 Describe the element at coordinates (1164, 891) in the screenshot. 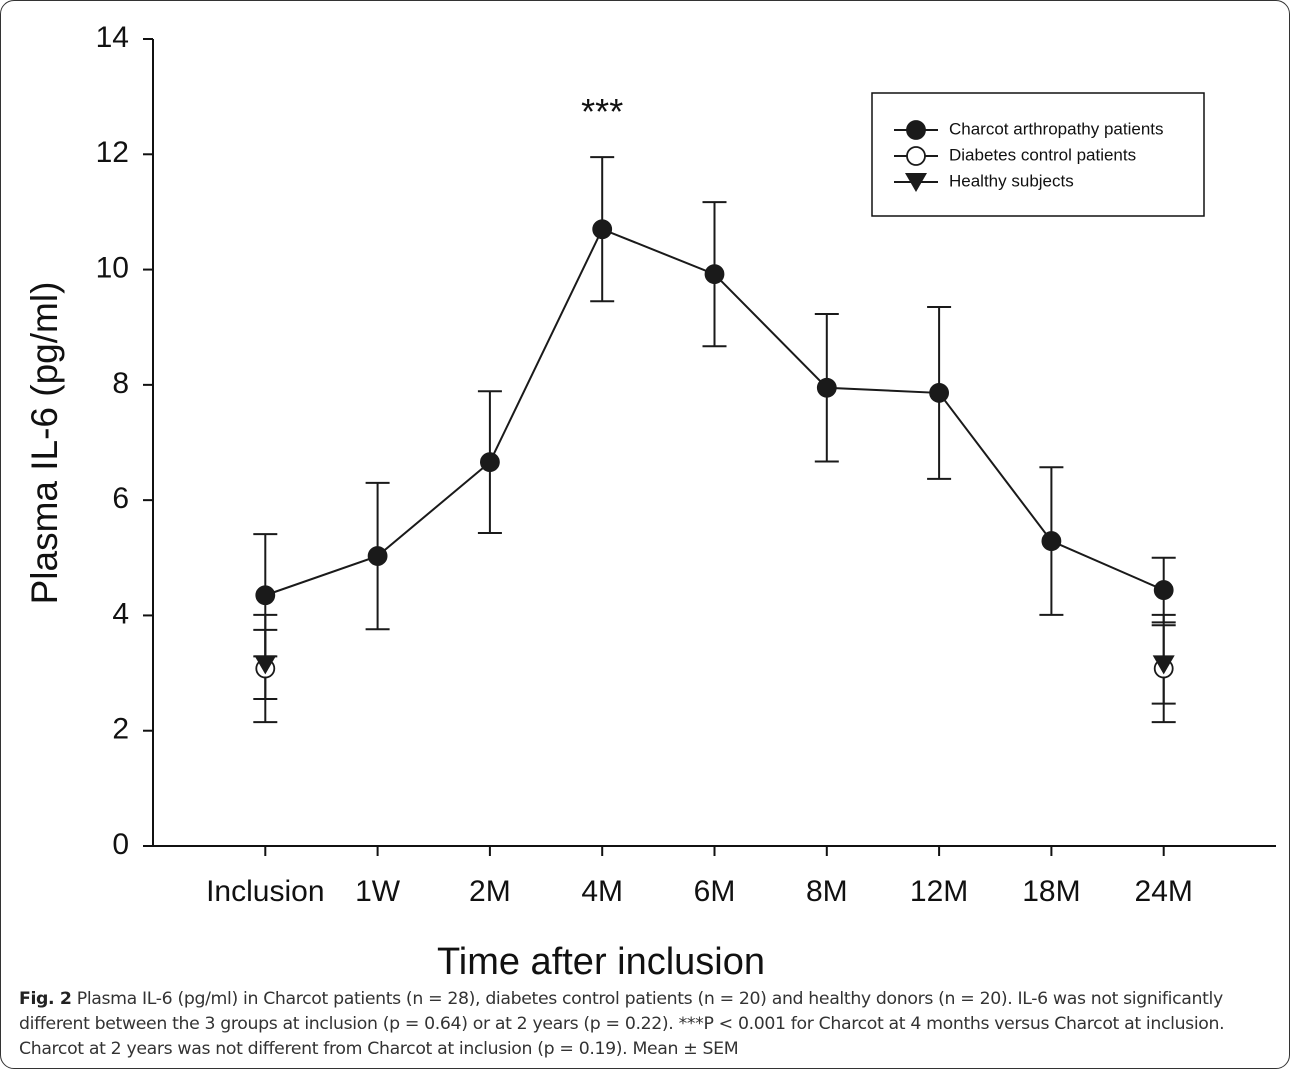

I see `x-tick-label: 24M` at that location.